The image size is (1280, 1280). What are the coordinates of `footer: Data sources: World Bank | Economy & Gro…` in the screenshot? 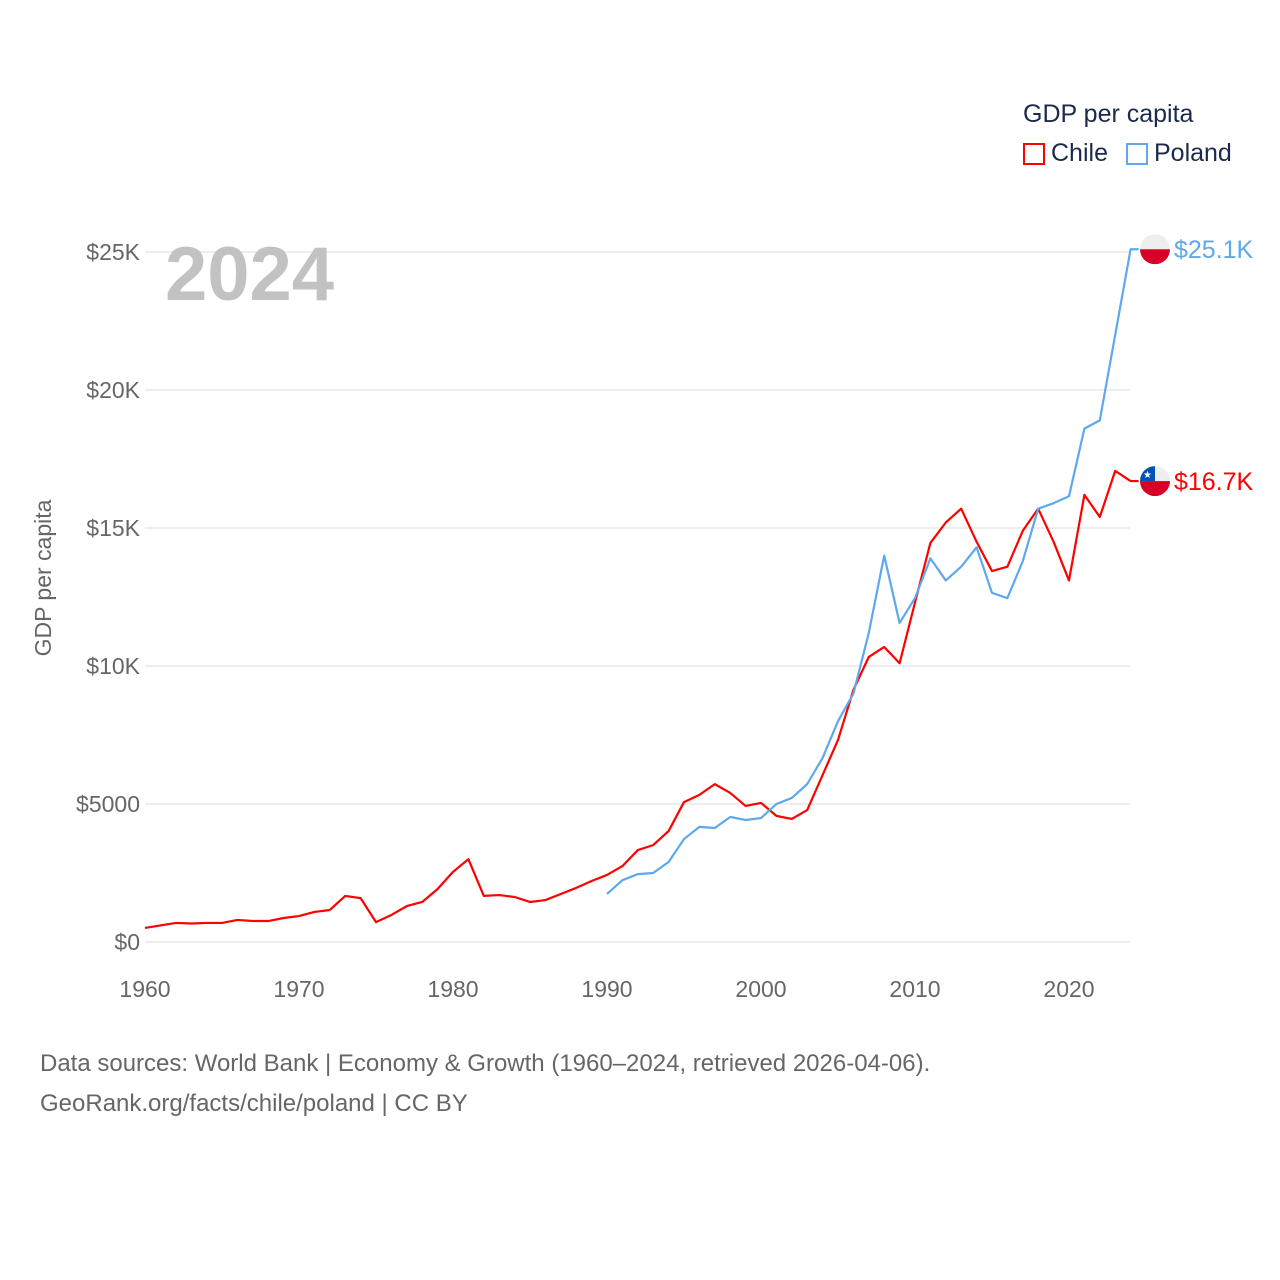 It's located at (485, 1084).